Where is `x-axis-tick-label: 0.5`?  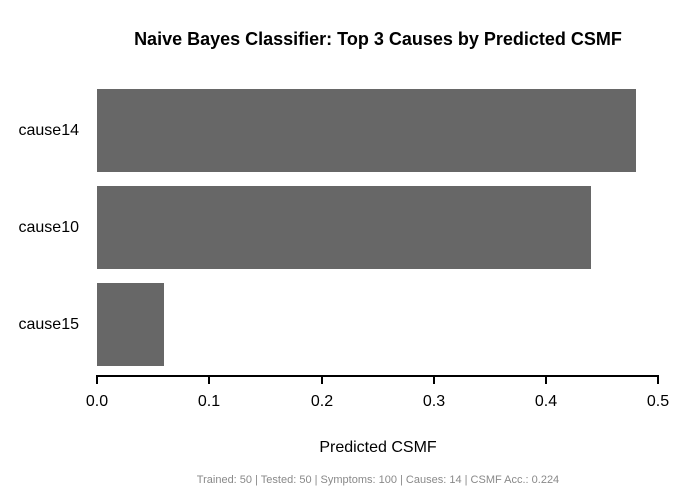 x-axis-tick-label: 0.5 is located at coordinates (658, 401).